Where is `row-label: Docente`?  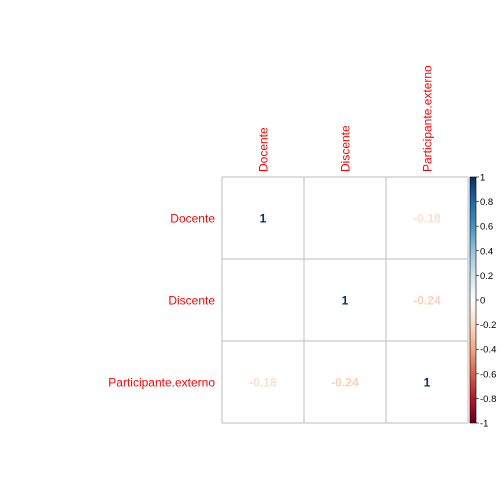 row-label: Docente is located at coordinates (192, 219).